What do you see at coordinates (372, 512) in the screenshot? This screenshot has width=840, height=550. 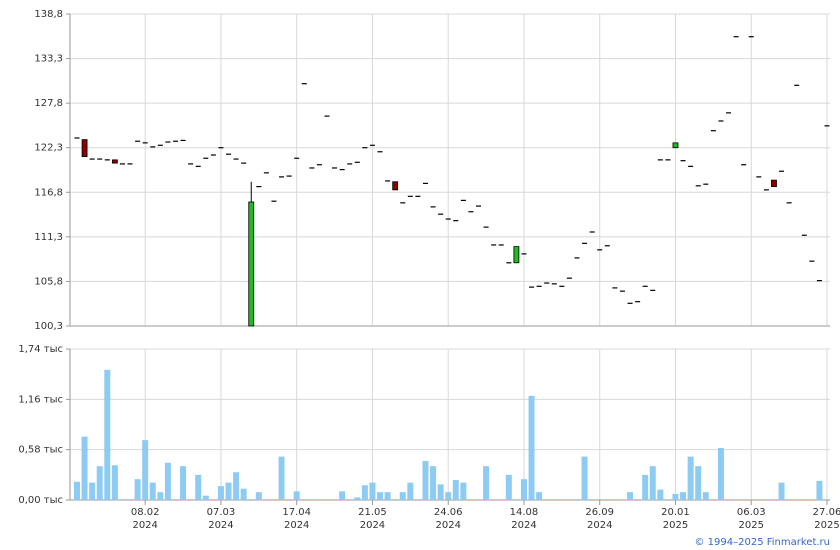 I see `x-tick-label: 21.05` at bounding box center [372, 512].